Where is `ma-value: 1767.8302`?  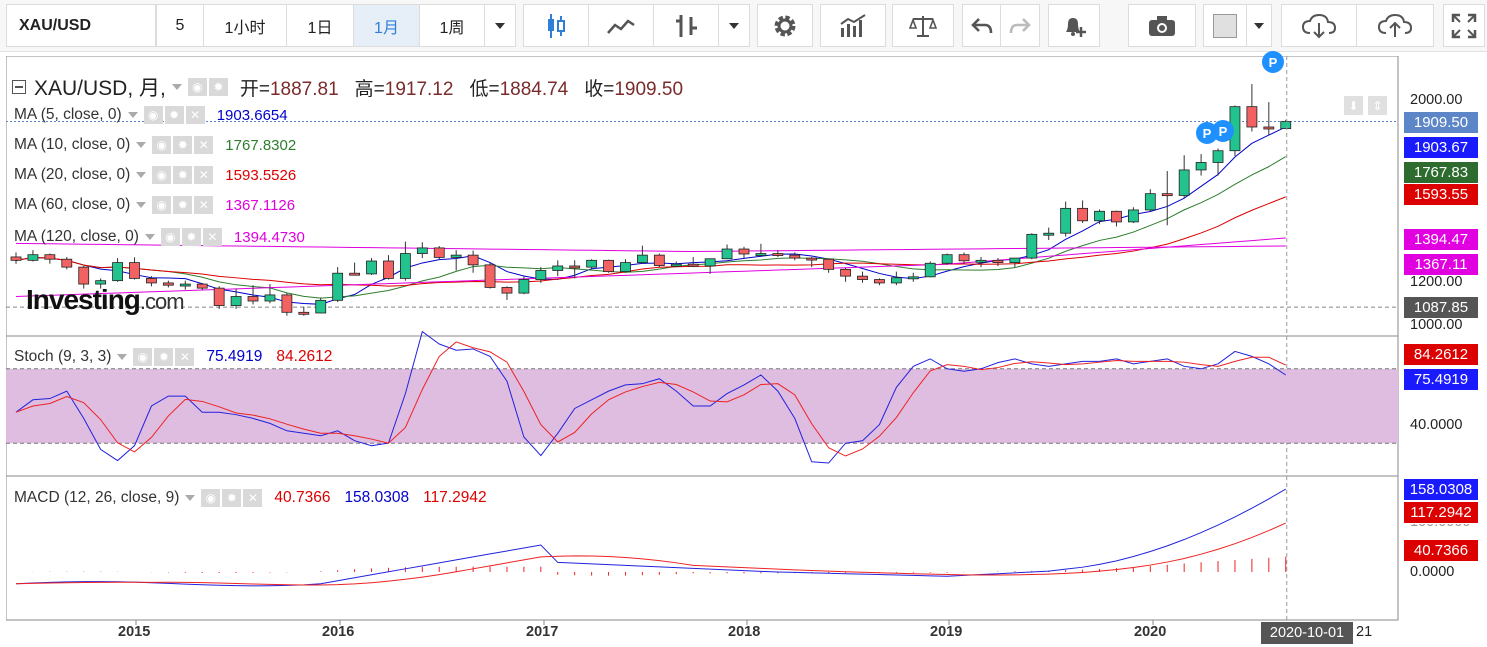 ma-value: 1767.8302 is located at coordinates (261, 145).